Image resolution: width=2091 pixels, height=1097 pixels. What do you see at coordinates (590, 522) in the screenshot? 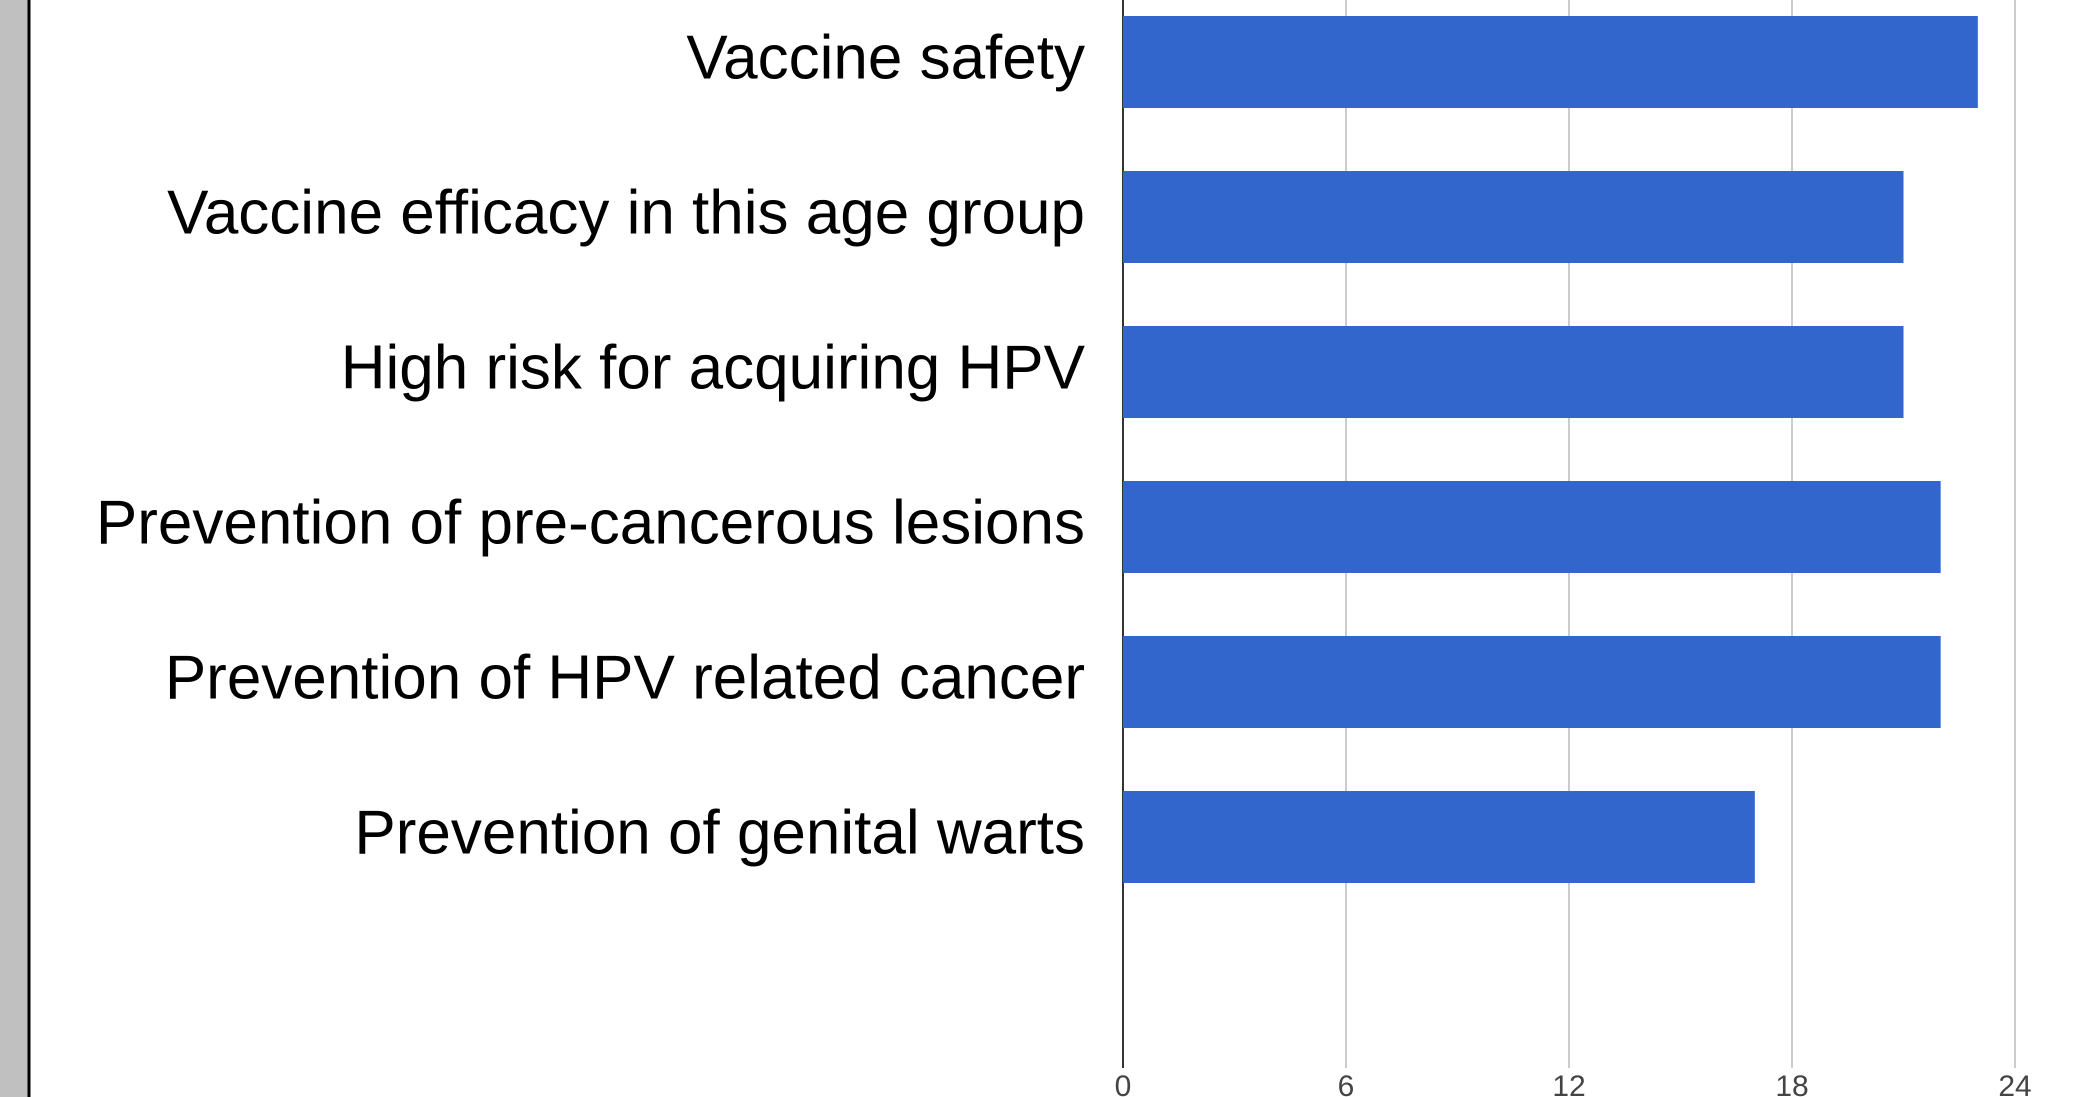
I see `category-label: Prevention of pre-cancerous lesions` at bounding box center [590, 522].